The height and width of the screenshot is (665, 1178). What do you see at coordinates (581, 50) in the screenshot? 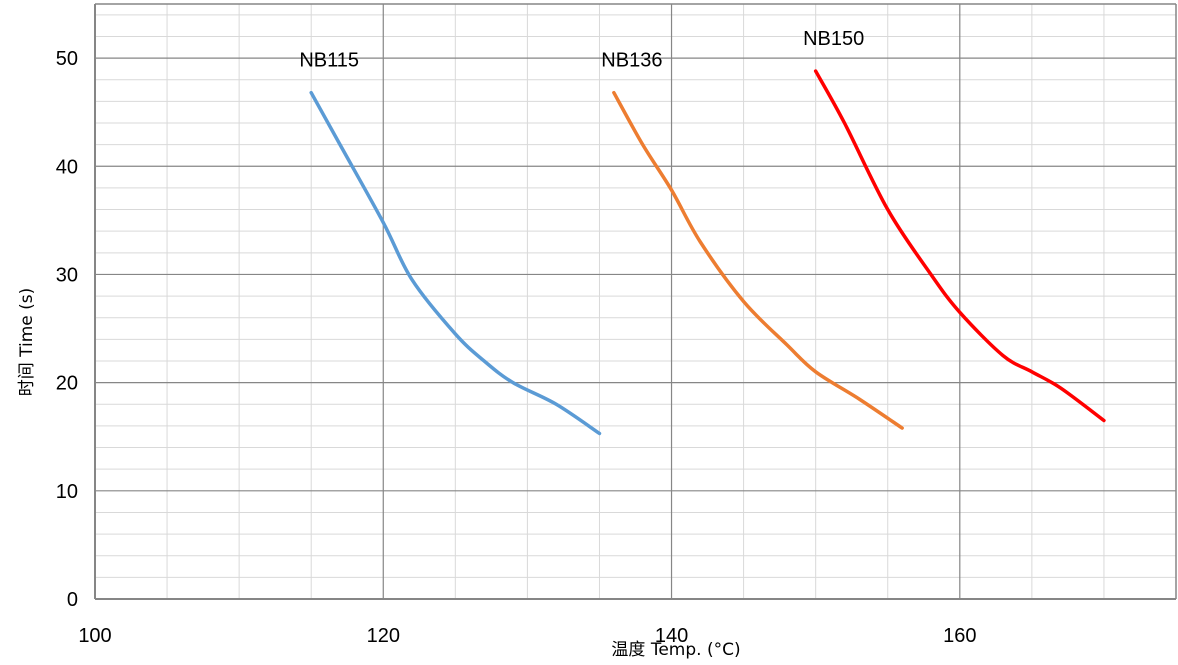
I see `series-labels: NB115 NB136 NB150` at bounding box center [581, 50].